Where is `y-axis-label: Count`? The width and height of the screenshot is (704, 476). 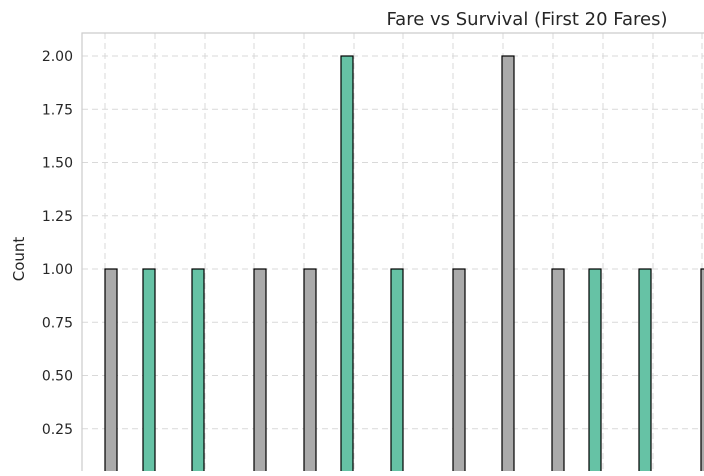
y-axis-label: Count is located at coordinates (19, 259).